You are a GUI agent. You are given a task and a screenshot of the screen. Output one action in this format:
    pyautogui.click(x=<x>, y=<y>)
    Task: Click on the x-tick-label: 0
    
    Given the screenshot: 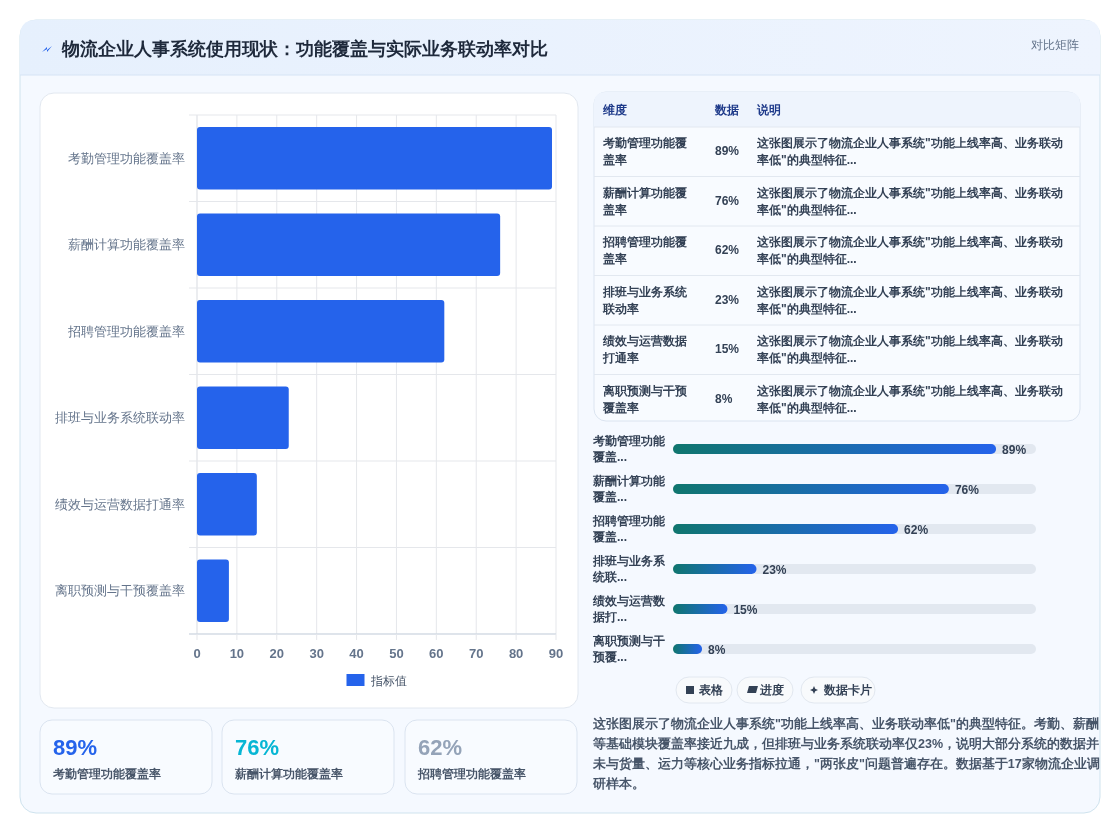 What is the action you would take?
    pyautogui.click(x=197, y=653)
    